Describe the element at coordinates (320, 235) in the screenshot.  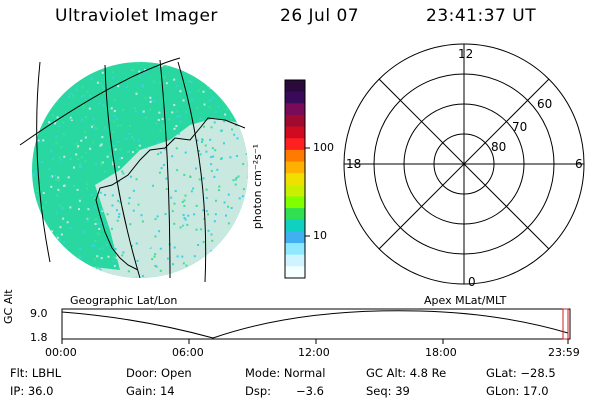
I see `colorbar-tick-10: 10` at that location.